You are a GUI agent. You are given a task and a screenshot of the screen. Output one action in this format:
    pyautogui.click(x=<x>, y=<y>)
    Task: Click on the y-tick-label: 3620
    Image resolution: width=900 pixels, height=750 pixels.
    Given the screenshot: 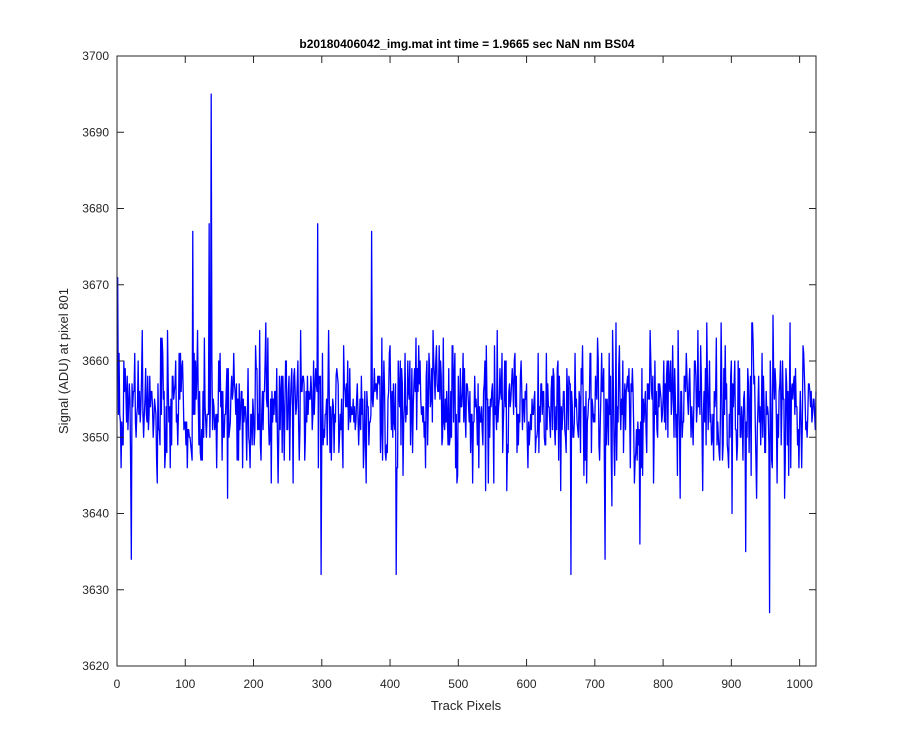 What is the action you would take?
    pyautogui.click(x=95, y=666)
    